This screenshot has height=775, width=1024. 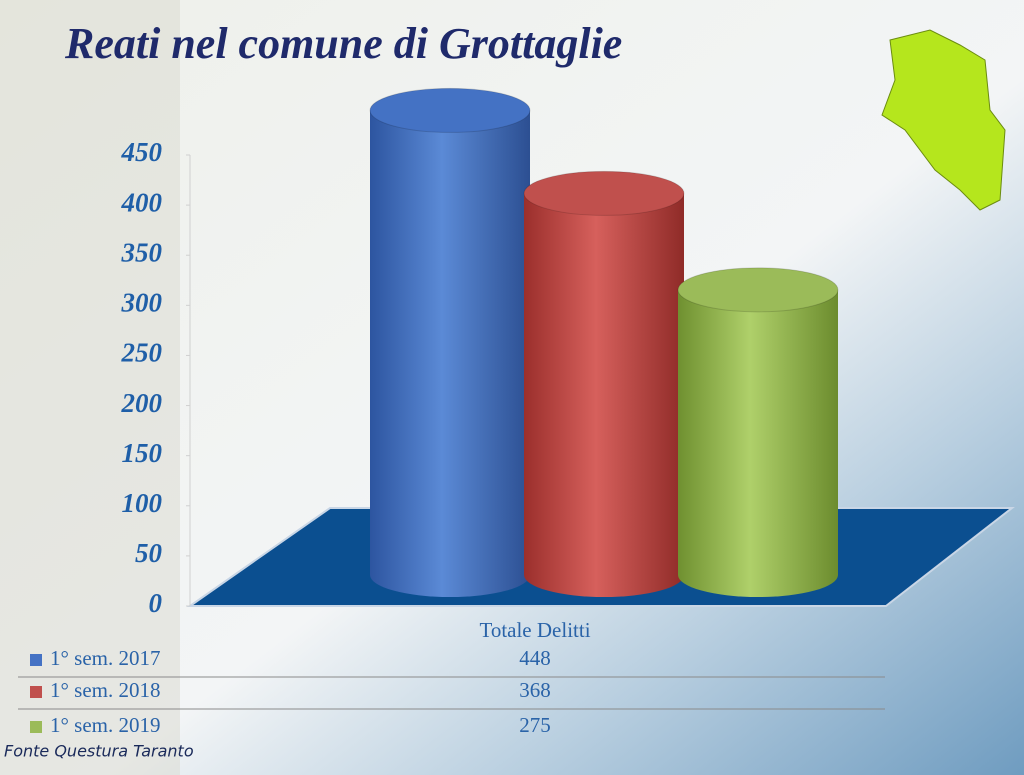 I want to click on source-note: Fonte Questura Taranto, so click(x=99, y=751).